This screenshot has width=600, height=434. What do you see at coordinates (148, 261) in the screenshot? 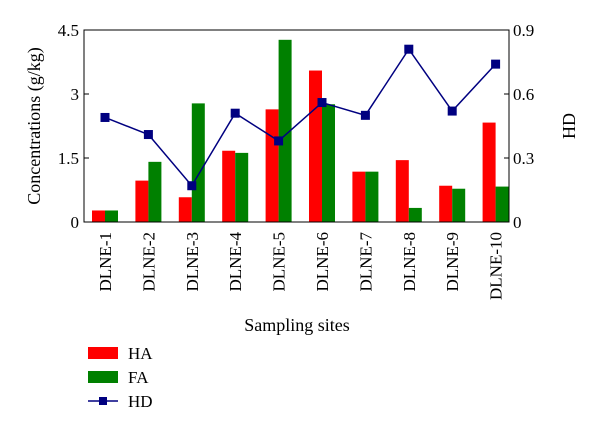
I see `x-tick-label: DLNE-2` at bounding box center [148, 261].